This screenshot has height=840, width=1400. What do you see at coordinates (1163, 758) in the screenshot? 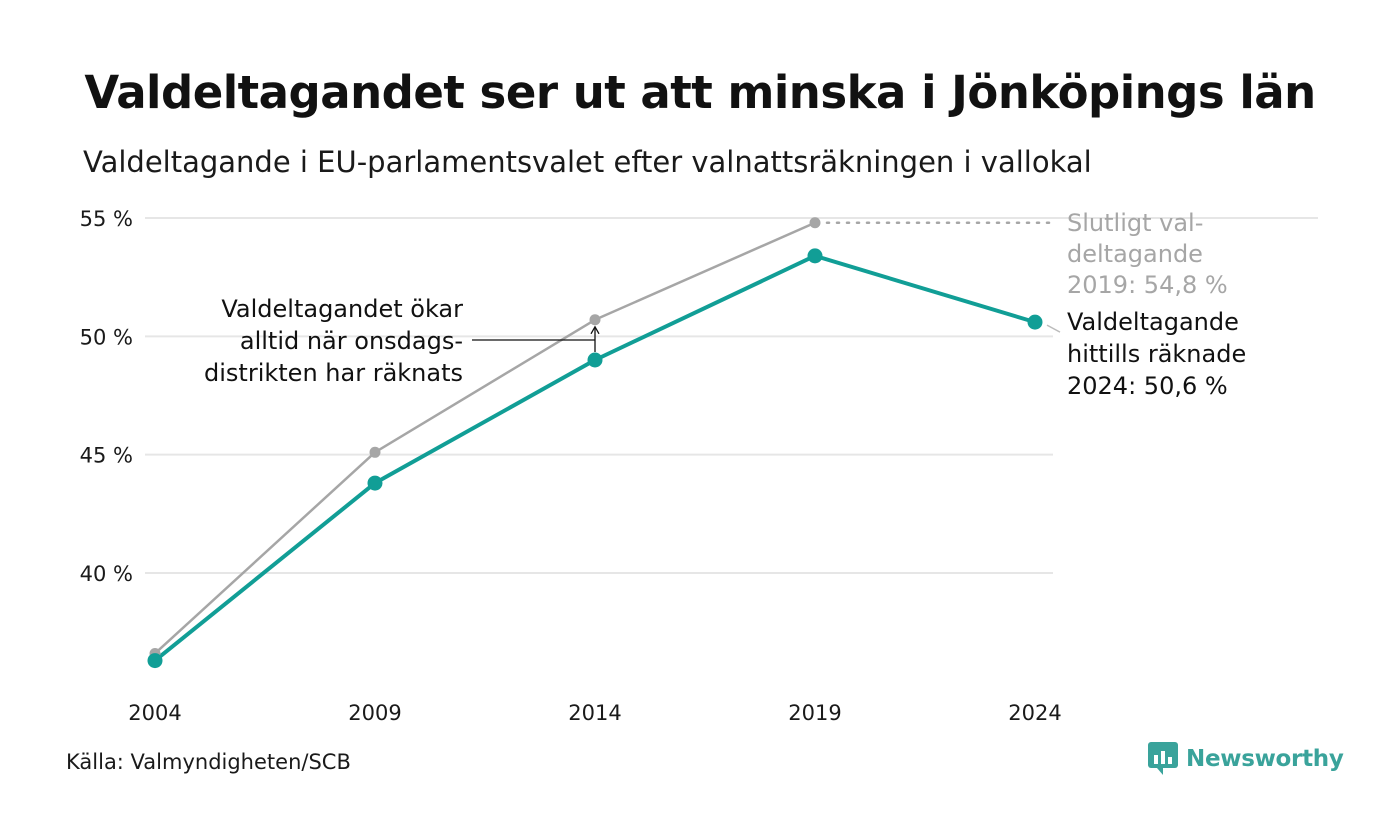
I see `newsworthy-logo-icon` at bounding box center [1163, 758].